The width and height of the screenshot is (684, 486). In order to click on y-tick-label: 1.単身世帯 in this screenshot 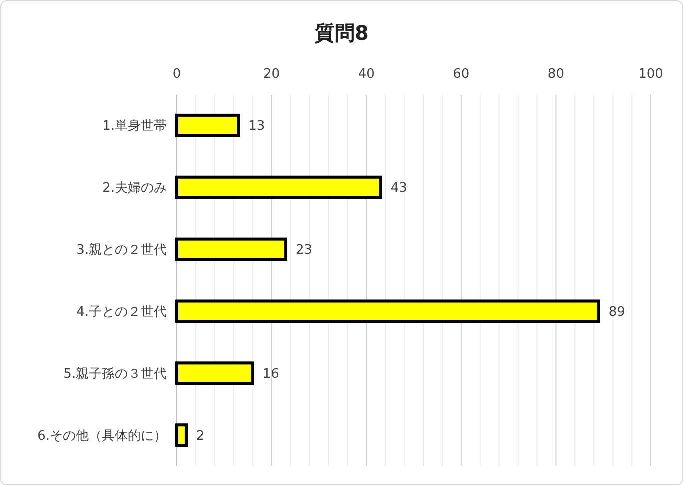, I will do `click(134, 126)`.